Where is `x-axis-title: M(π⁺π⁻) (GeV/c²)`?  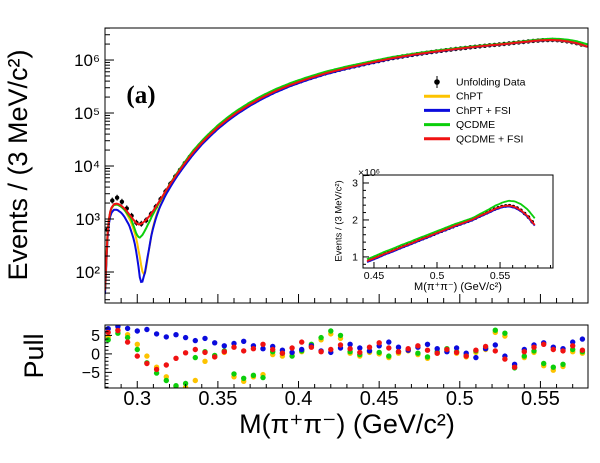 x-axis-title: M(π⁺π⁻) (GeV/c²) is located at coordinates (347, 424).